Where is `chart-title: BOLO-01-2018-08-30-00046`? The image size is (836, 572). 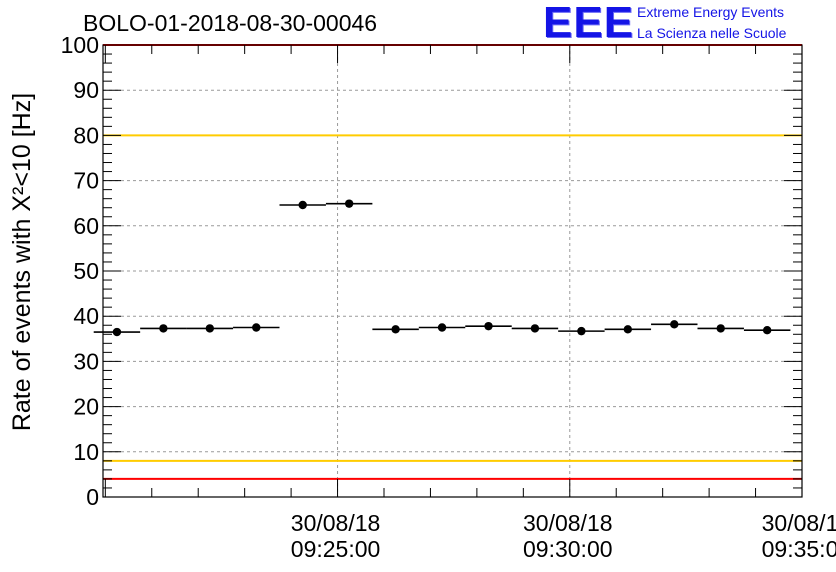 chart-title: BOLO-01-2018-08-30-00046 is located at coordinates (230, 23).